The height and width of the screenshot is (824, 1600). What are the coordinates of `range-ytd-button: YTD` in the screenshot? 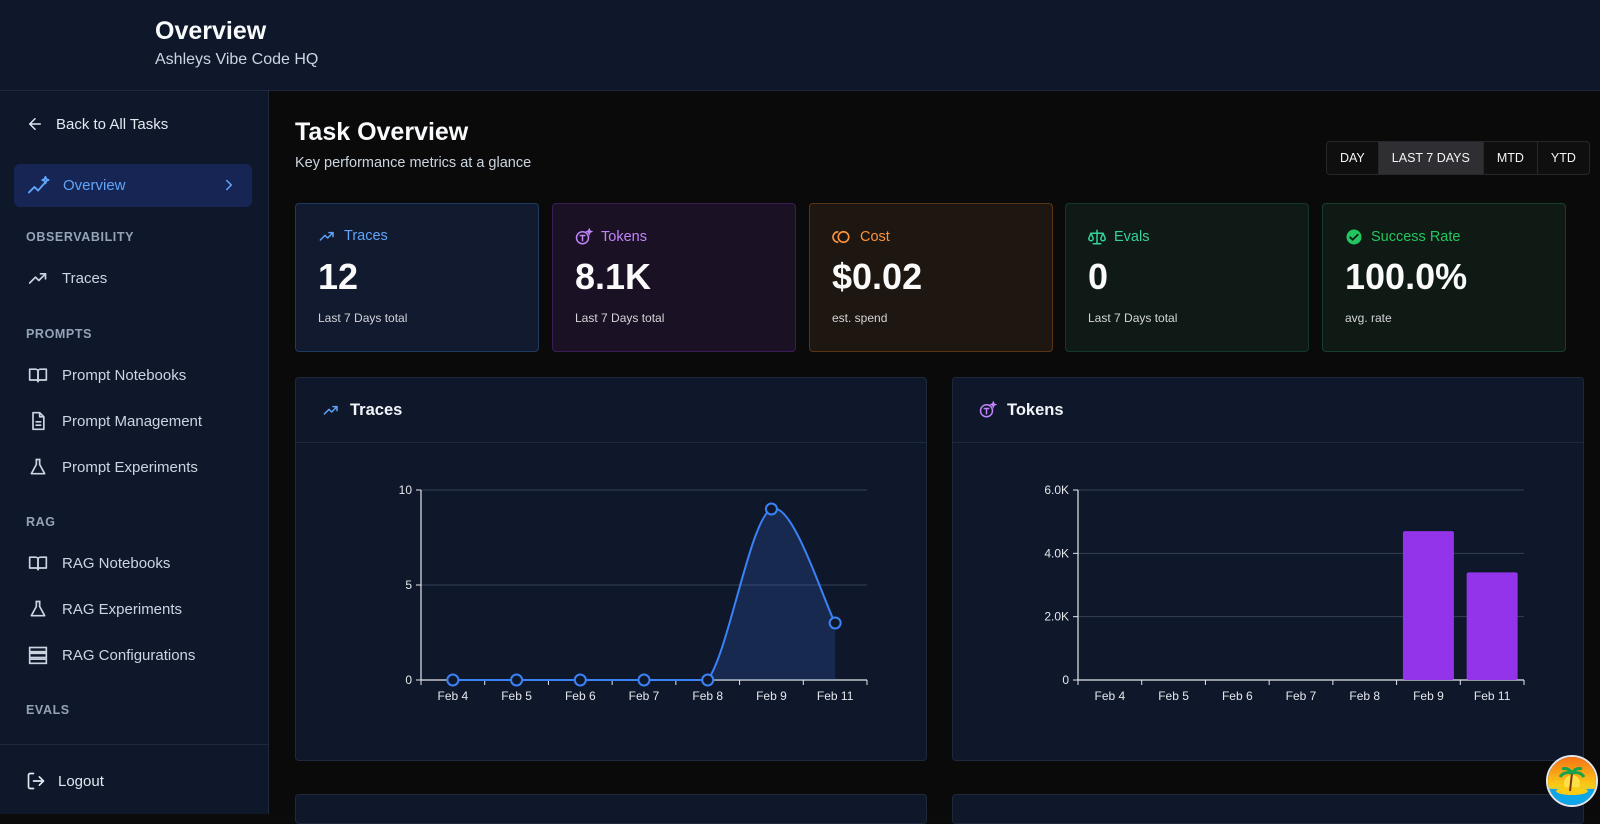 It's located at (1563, 158).